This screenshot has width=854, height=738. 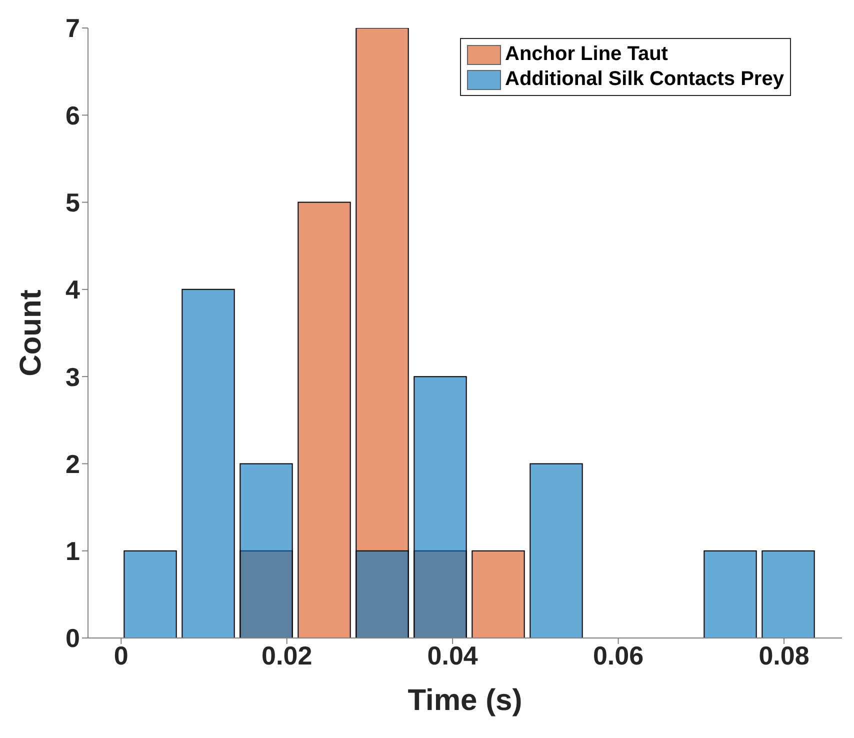 I want to click on x-tick-label: 0.06, so click(x=618, y=655).